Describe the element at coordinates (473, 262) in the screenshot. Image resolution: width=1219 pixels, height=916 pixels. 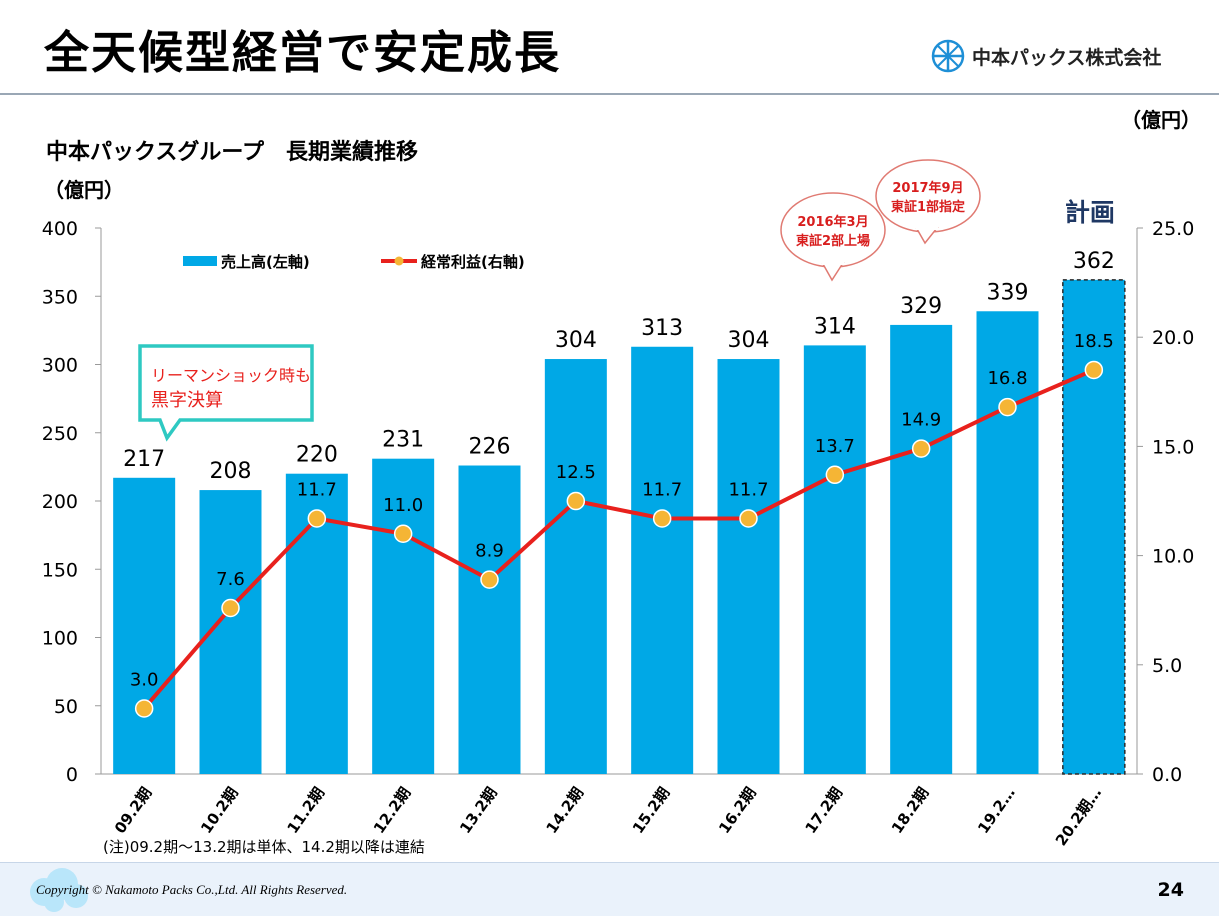
I see `legend-line-label: 経常利益(右軸)` at that location.